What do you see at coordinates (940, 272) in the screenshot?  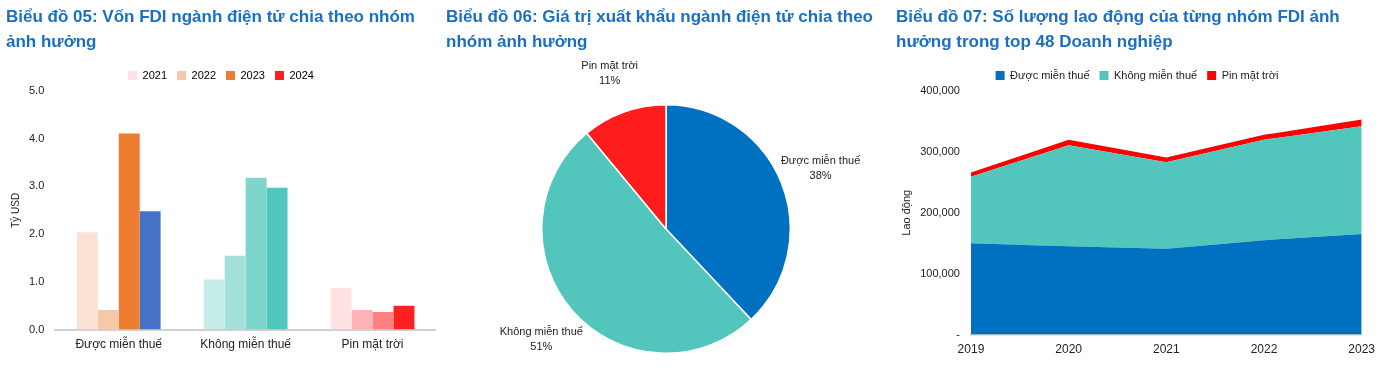 I see `y-tick-label: 100,000` at bounding box center [940, 272].